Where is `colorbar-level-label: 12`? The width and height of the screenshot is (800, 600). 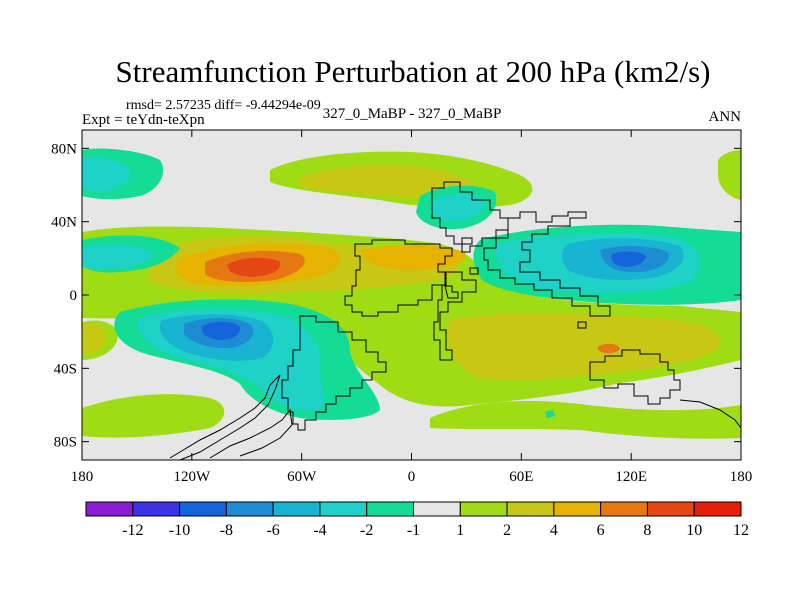 colorbar-level-label: 12 is located at coordinates (741, 530).